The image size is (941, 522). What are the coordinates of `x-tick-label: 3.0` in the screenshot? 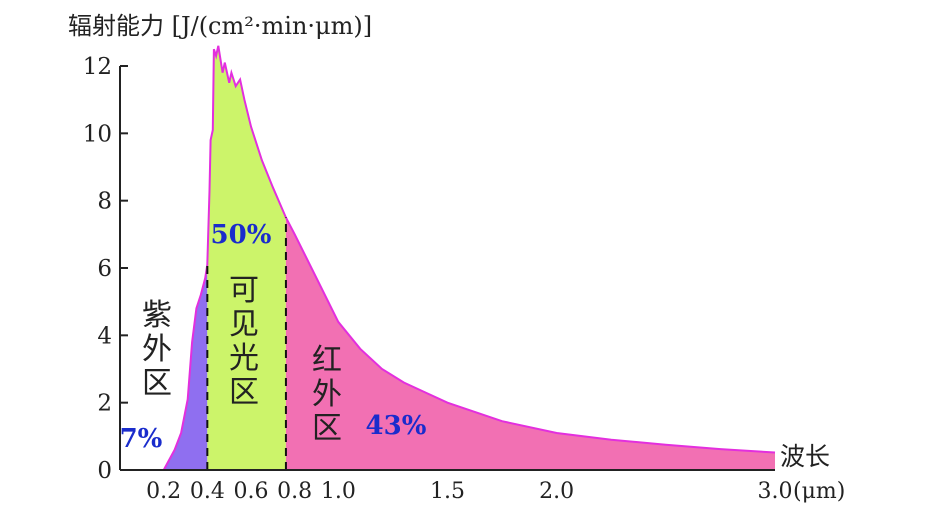 It's located at (775, 491).